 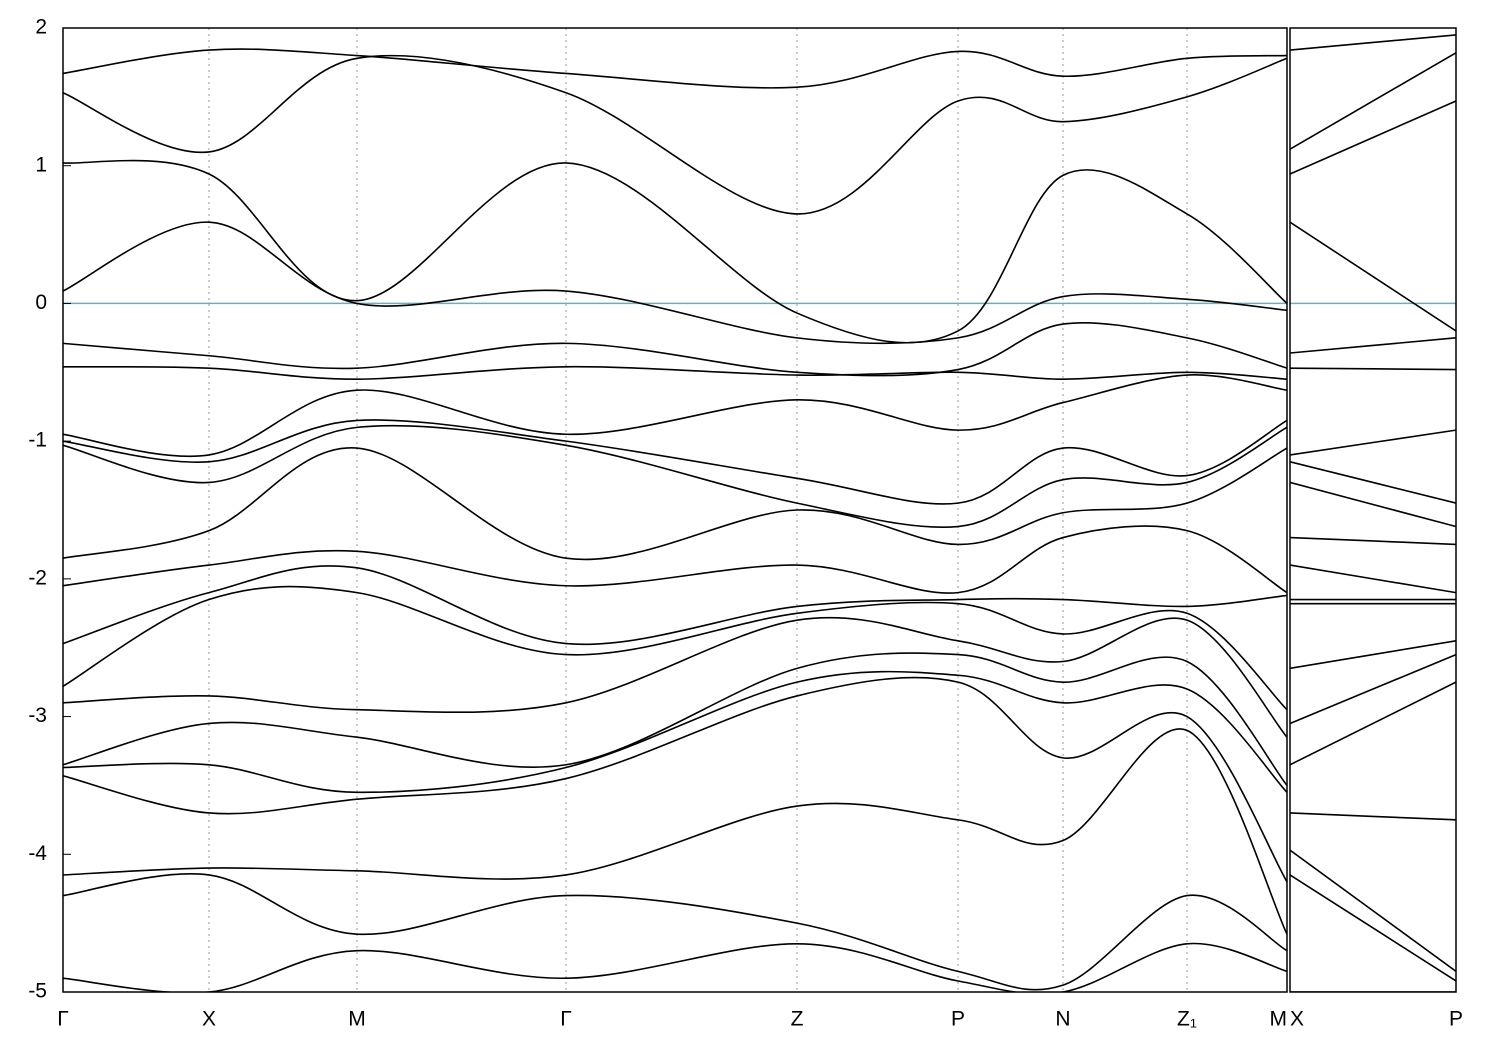 What do you see at coordinates (41, 164) in the screenshot?
I see `y-tick-label: 1` at bounding box center [41, 164].